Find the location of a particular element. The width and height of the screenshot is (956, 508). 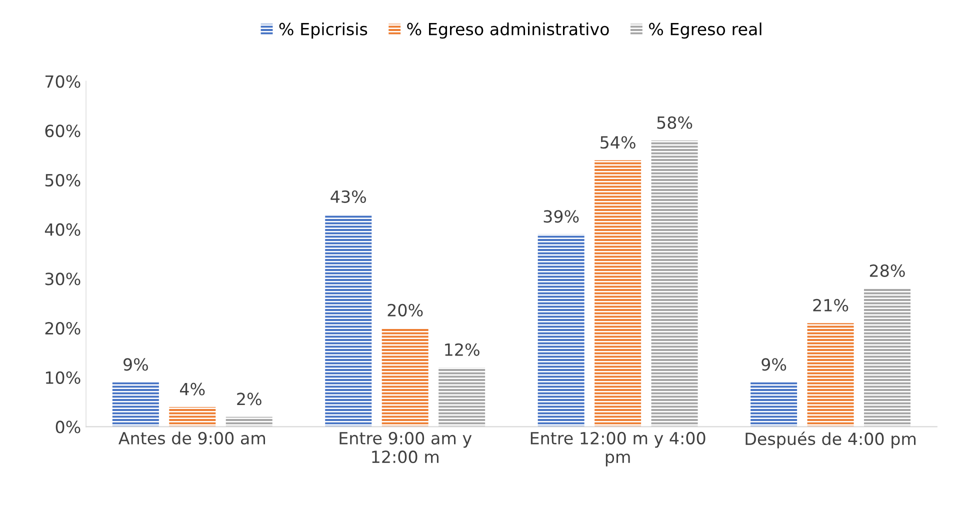

y-tick-label: 60% is located at coordinates (62, 131).